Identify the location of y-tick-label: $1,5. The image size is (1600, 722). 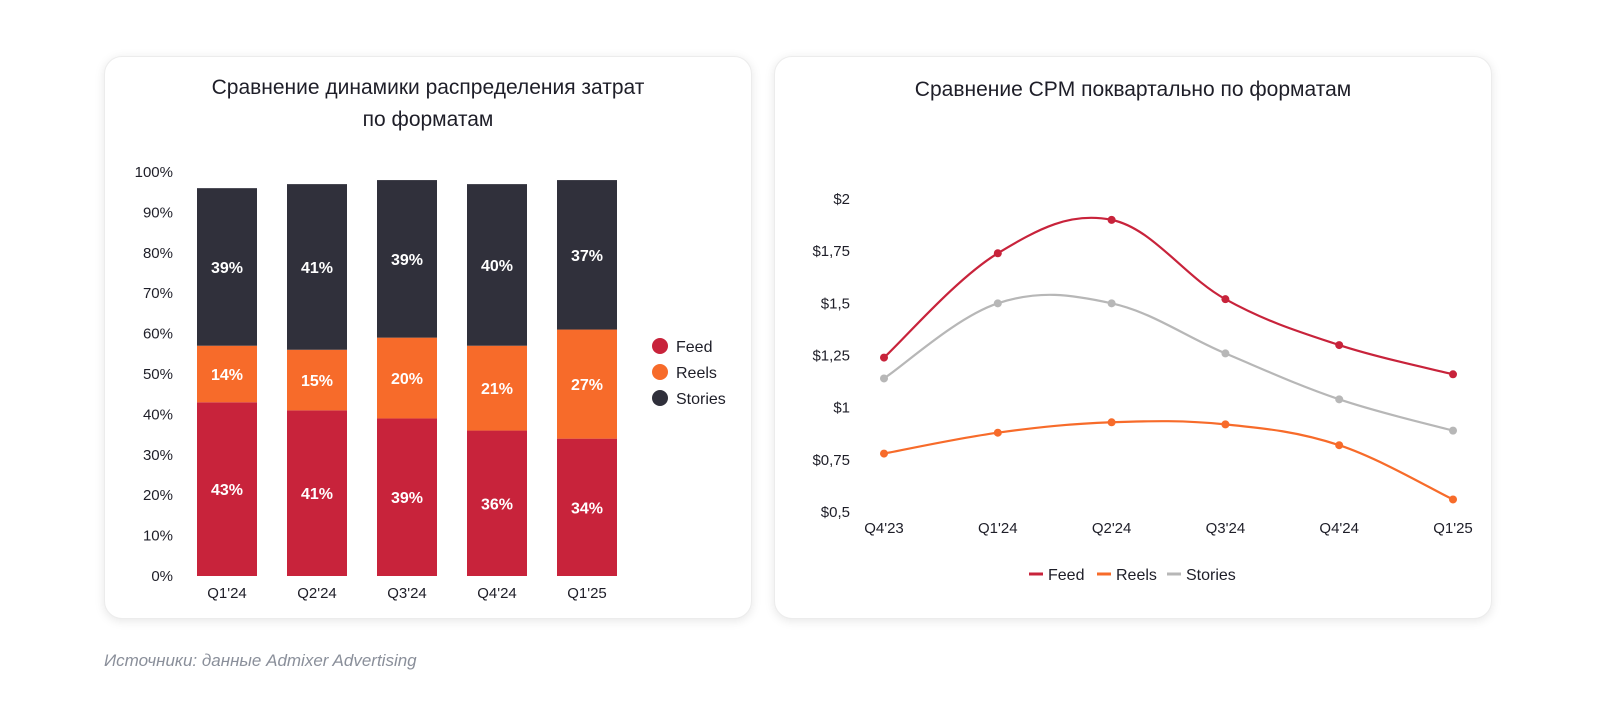
(835, 303).